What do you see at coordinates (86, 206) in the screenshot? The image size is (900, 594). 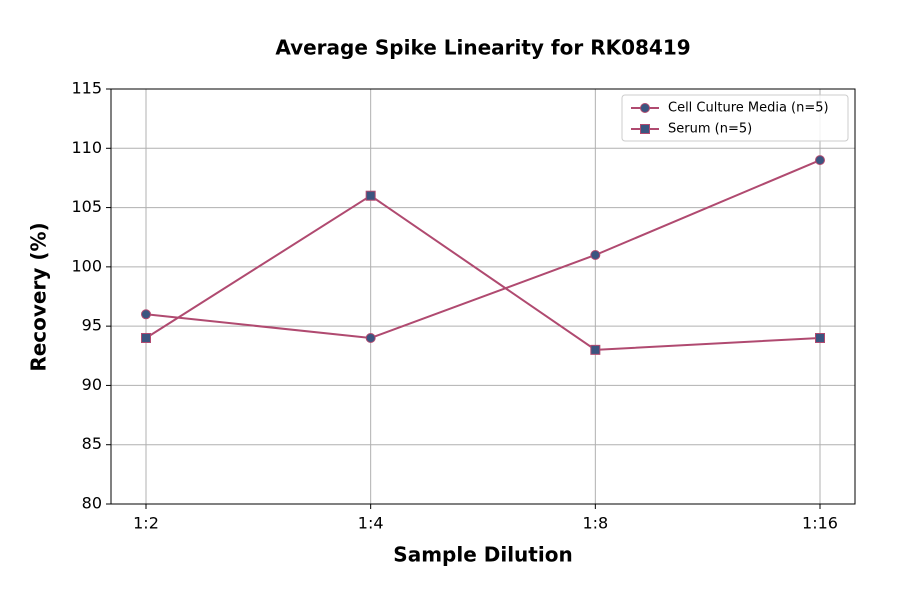 I see `y-tick-label: 105` at bounding box center [86, 206].